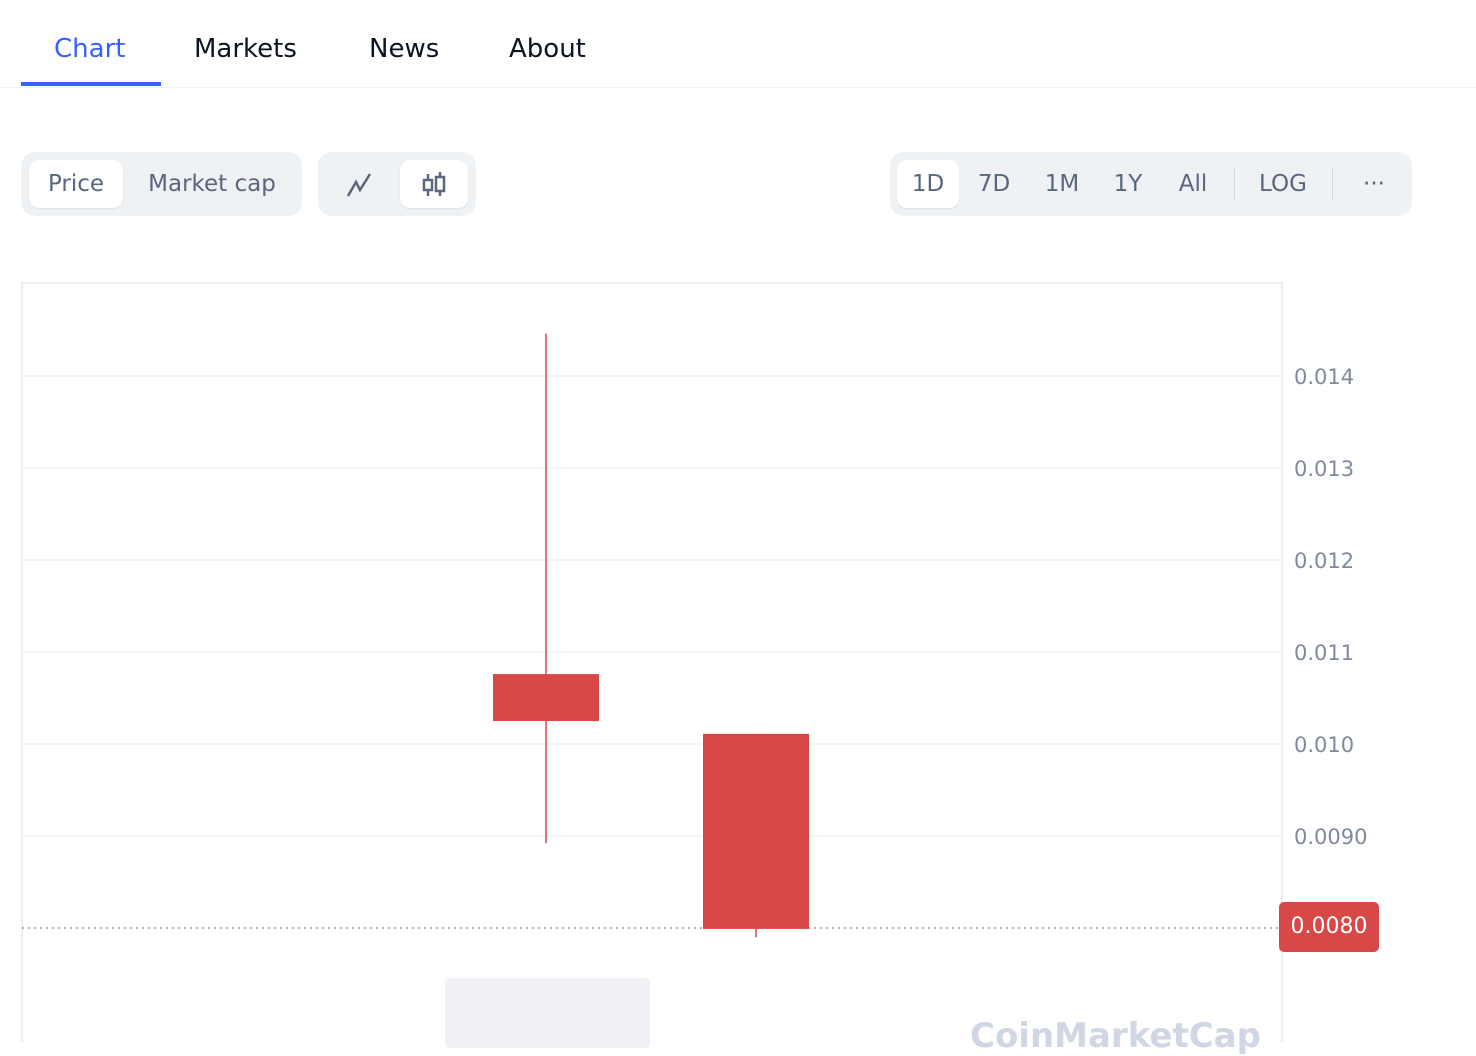 Image resolution: width=1476 pixels, height=1056 pixels. What do you see at coordinates (1283, 184) in the screenshot?
I see `log-button: LOG` at bounding box center [1283, 184].